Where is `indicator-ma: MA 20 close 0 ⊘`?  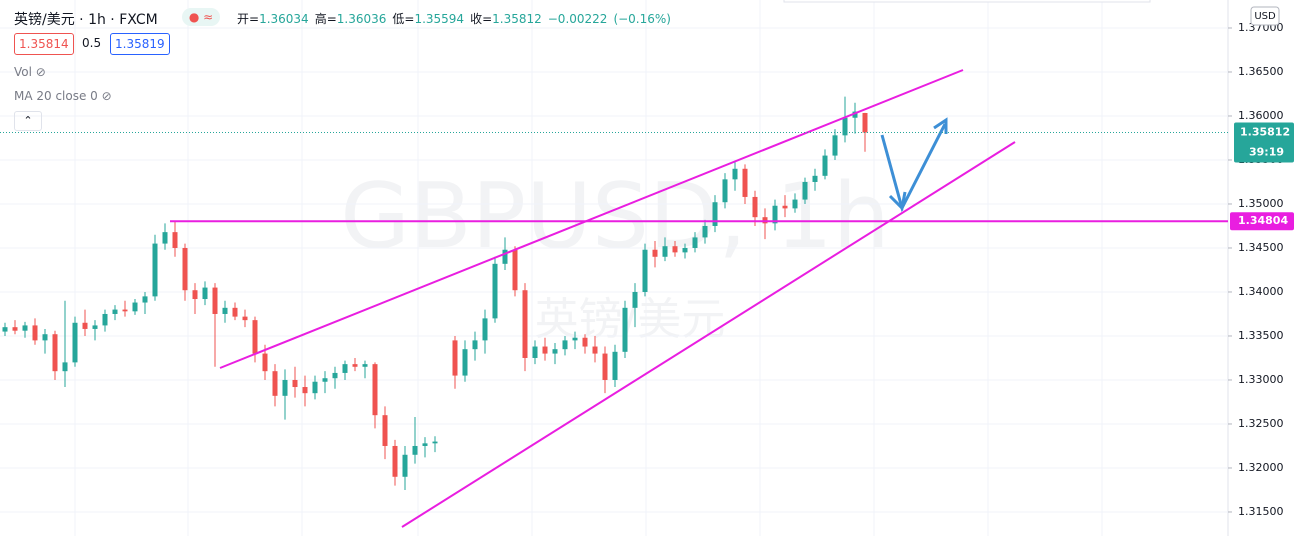 indicator-ma: MA 20 close 0 ⊘ is located at coordinates (63, 96).